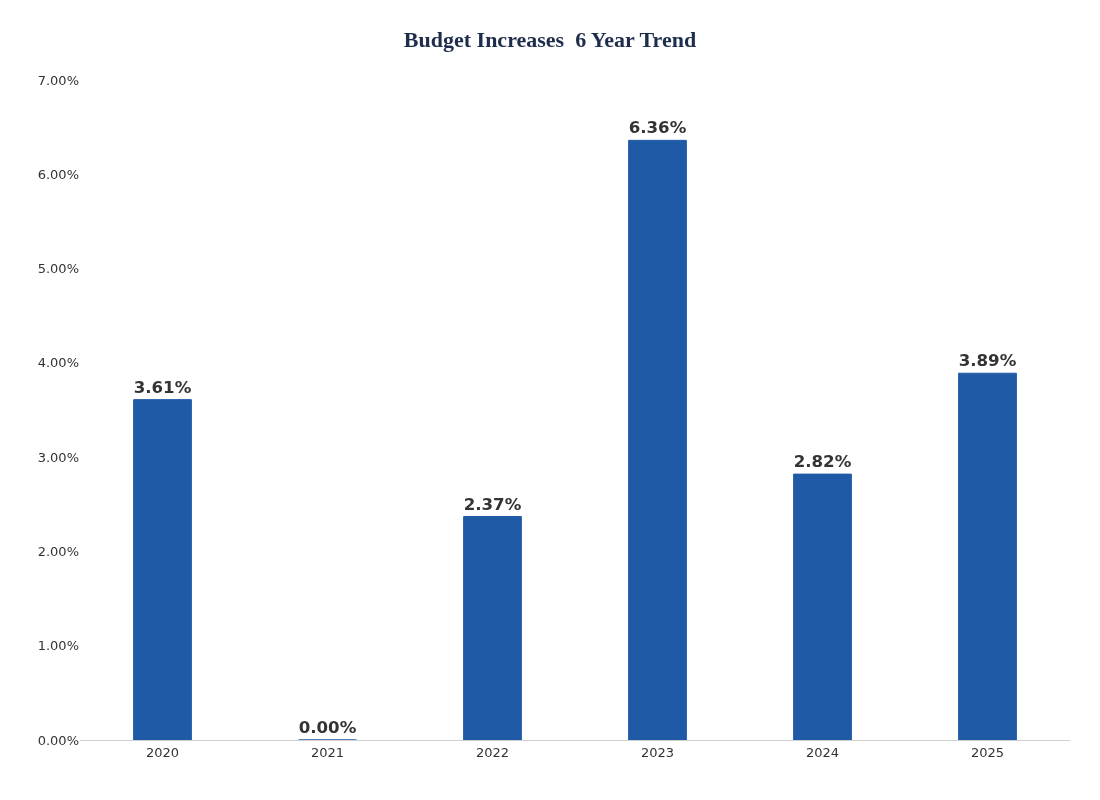 The height and width of the screenshot is (800, 1100). Describe the element at coordinates (58, 551) in the screenshot. I see `y-tick-label: 2.00%` at that location.